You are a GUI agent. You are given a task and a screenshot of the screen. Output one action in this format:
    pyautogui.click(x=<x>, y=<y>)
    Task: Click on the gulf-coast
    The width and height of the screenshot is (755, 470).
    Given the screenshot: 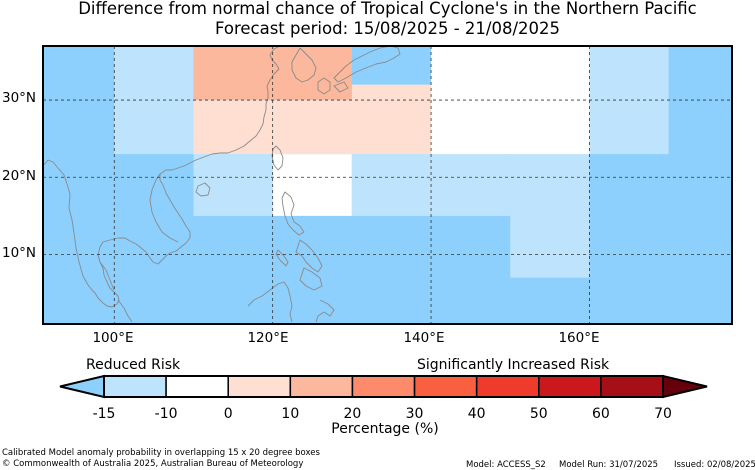 What is the action you would take?
    pyautogui.click(x=164, y=208)
    